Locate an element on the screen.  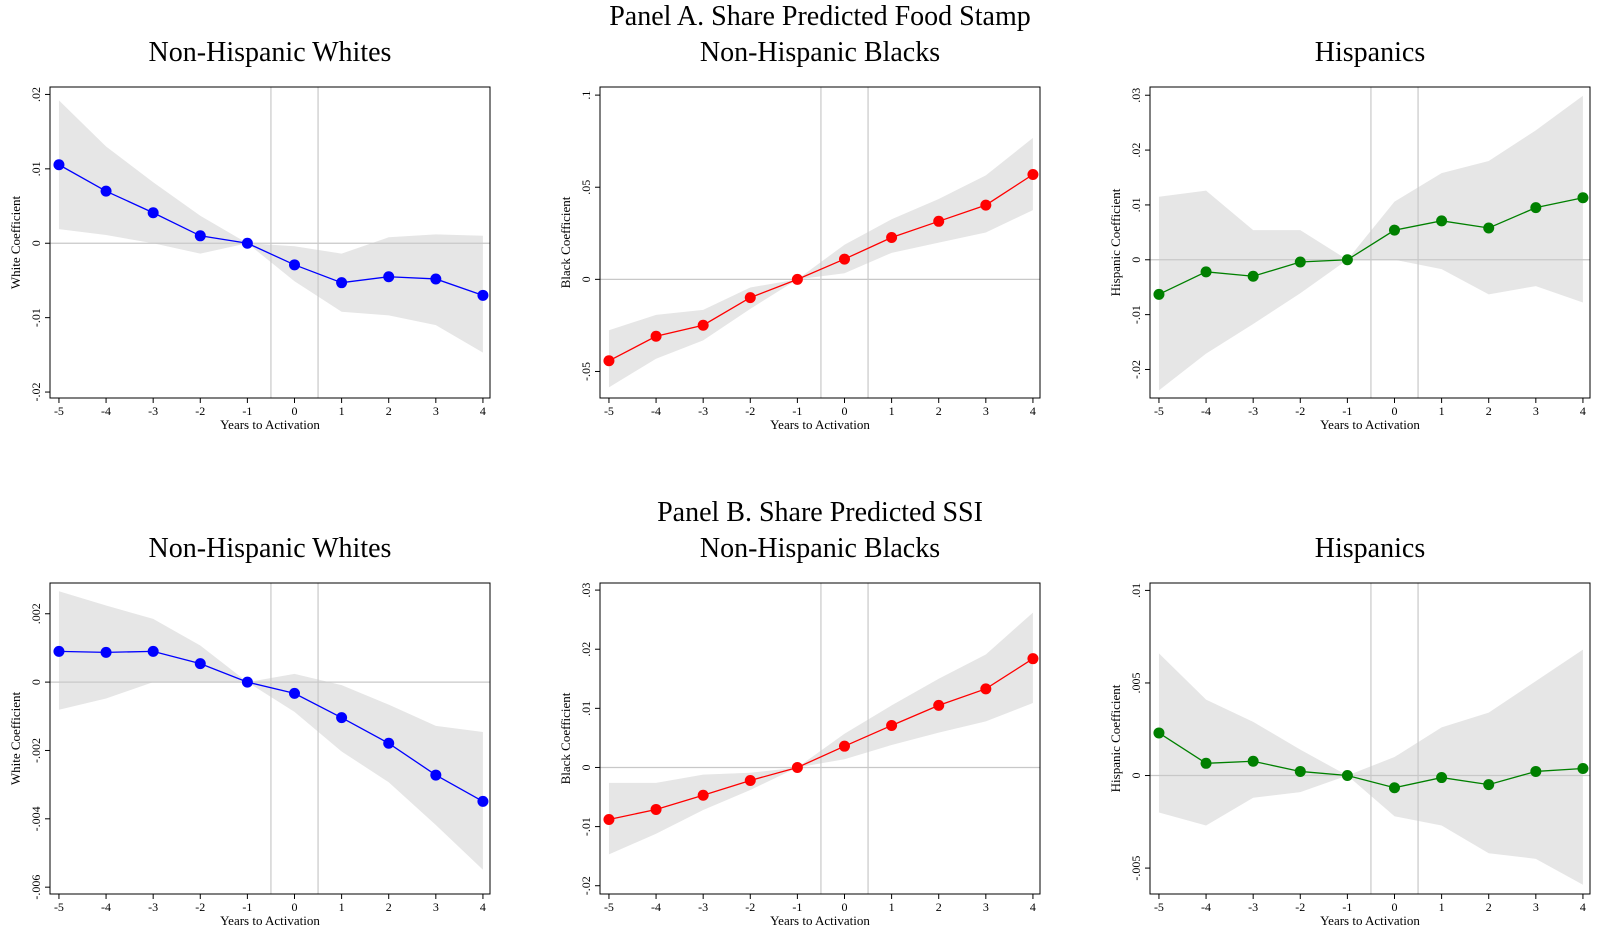
y-tick-label: .1 is located at coordinates (586, 95).